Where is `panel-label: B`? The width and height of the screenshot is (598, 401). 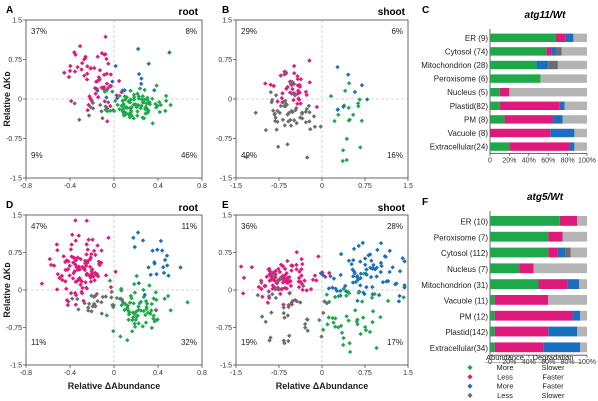
panel-label: B is located at coordinates (225, 10).